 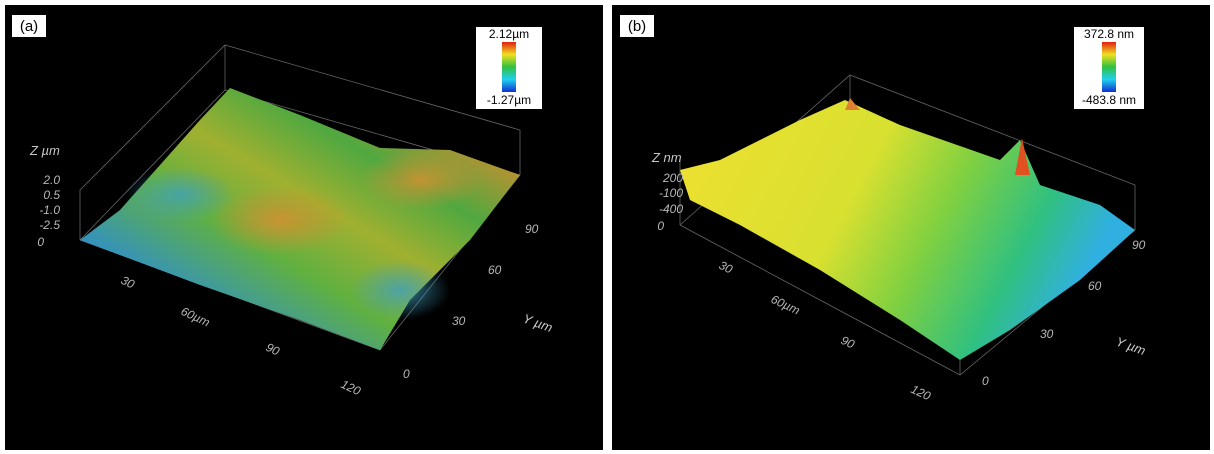 What do you see at coordinates (49, 210) in the screenshot?
I see `z-tick: -1.0` at bounding box center [49, 210].